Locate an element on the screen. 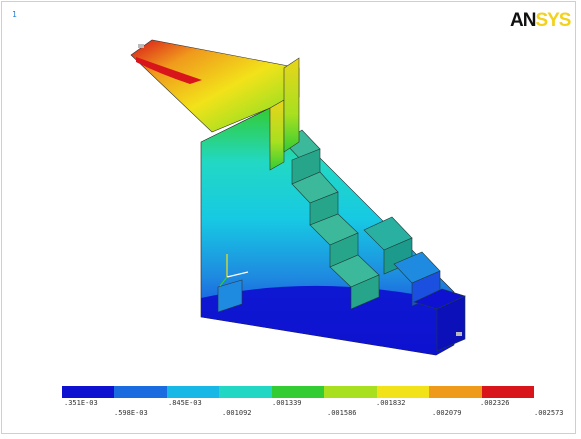  legend-label: .001586 is located at coordinates (342, 413).